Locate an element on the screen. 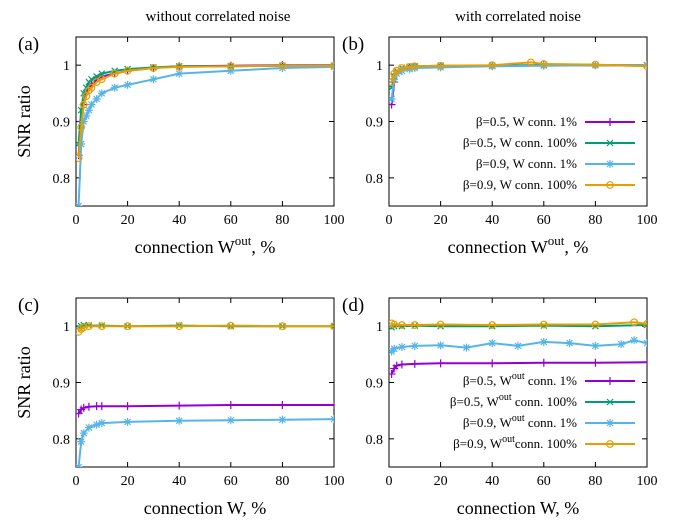  panel-label: (d) is located at coordinates (353, 305).